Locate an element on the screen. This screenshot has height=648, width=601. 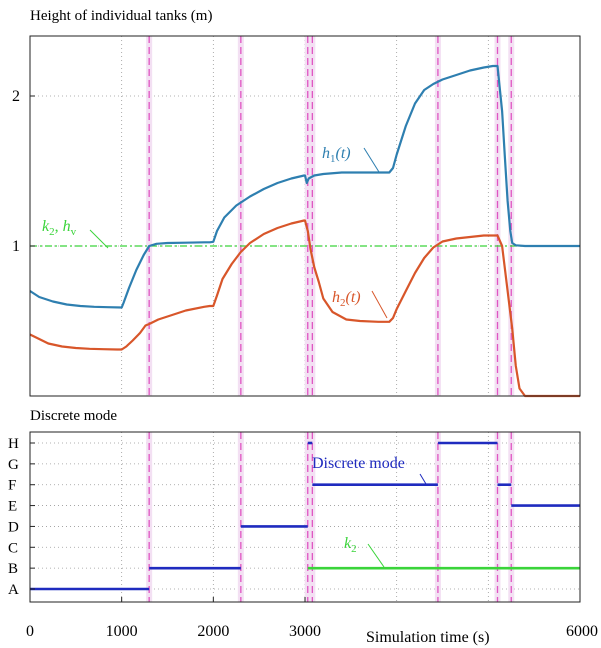
h2-leader is located at coordinates (379, 304).